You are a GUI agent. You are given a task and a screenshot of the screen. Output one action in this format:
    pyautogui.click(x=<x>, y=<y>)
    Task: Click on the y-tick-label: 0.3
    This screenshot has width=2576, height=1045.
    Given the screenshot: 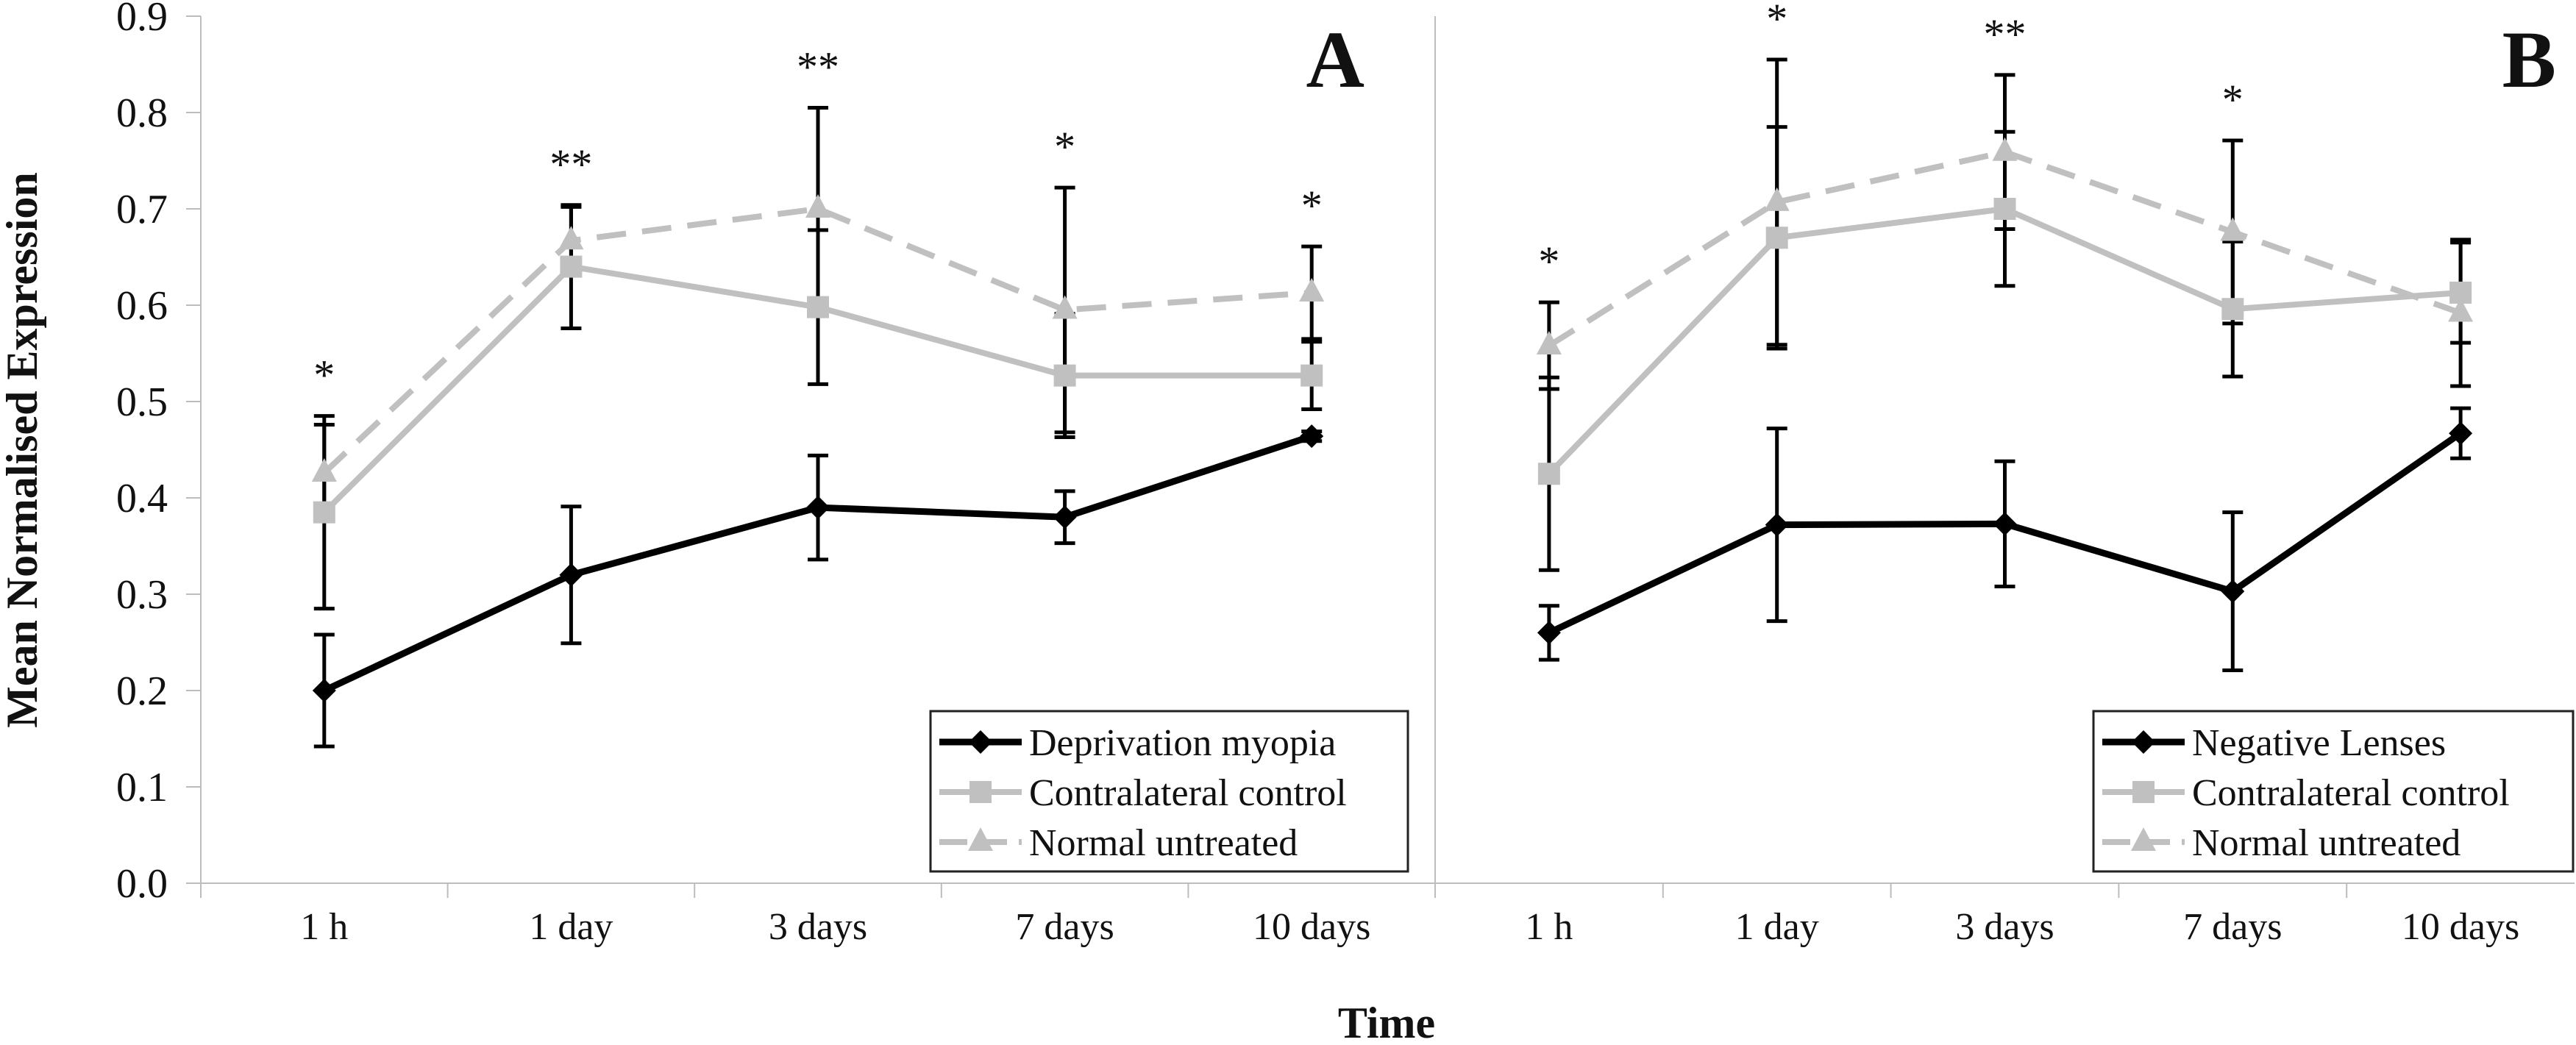 What is the action you would take?
    pyautogui.click(x=142, y=595)
    